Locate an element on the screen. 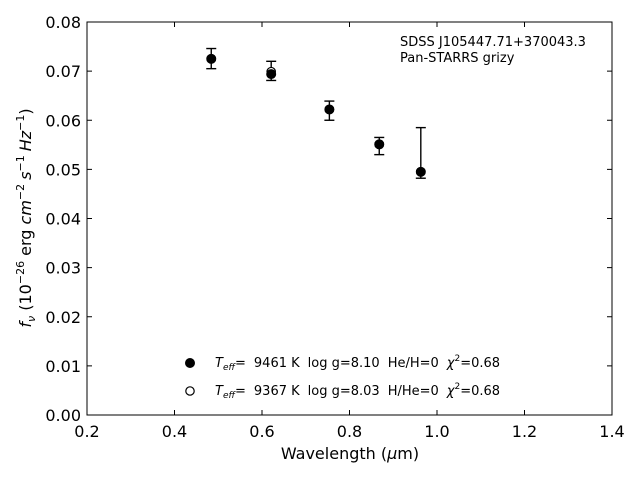  x-tick-label: 1.0 is located at coordinates (436, 431).